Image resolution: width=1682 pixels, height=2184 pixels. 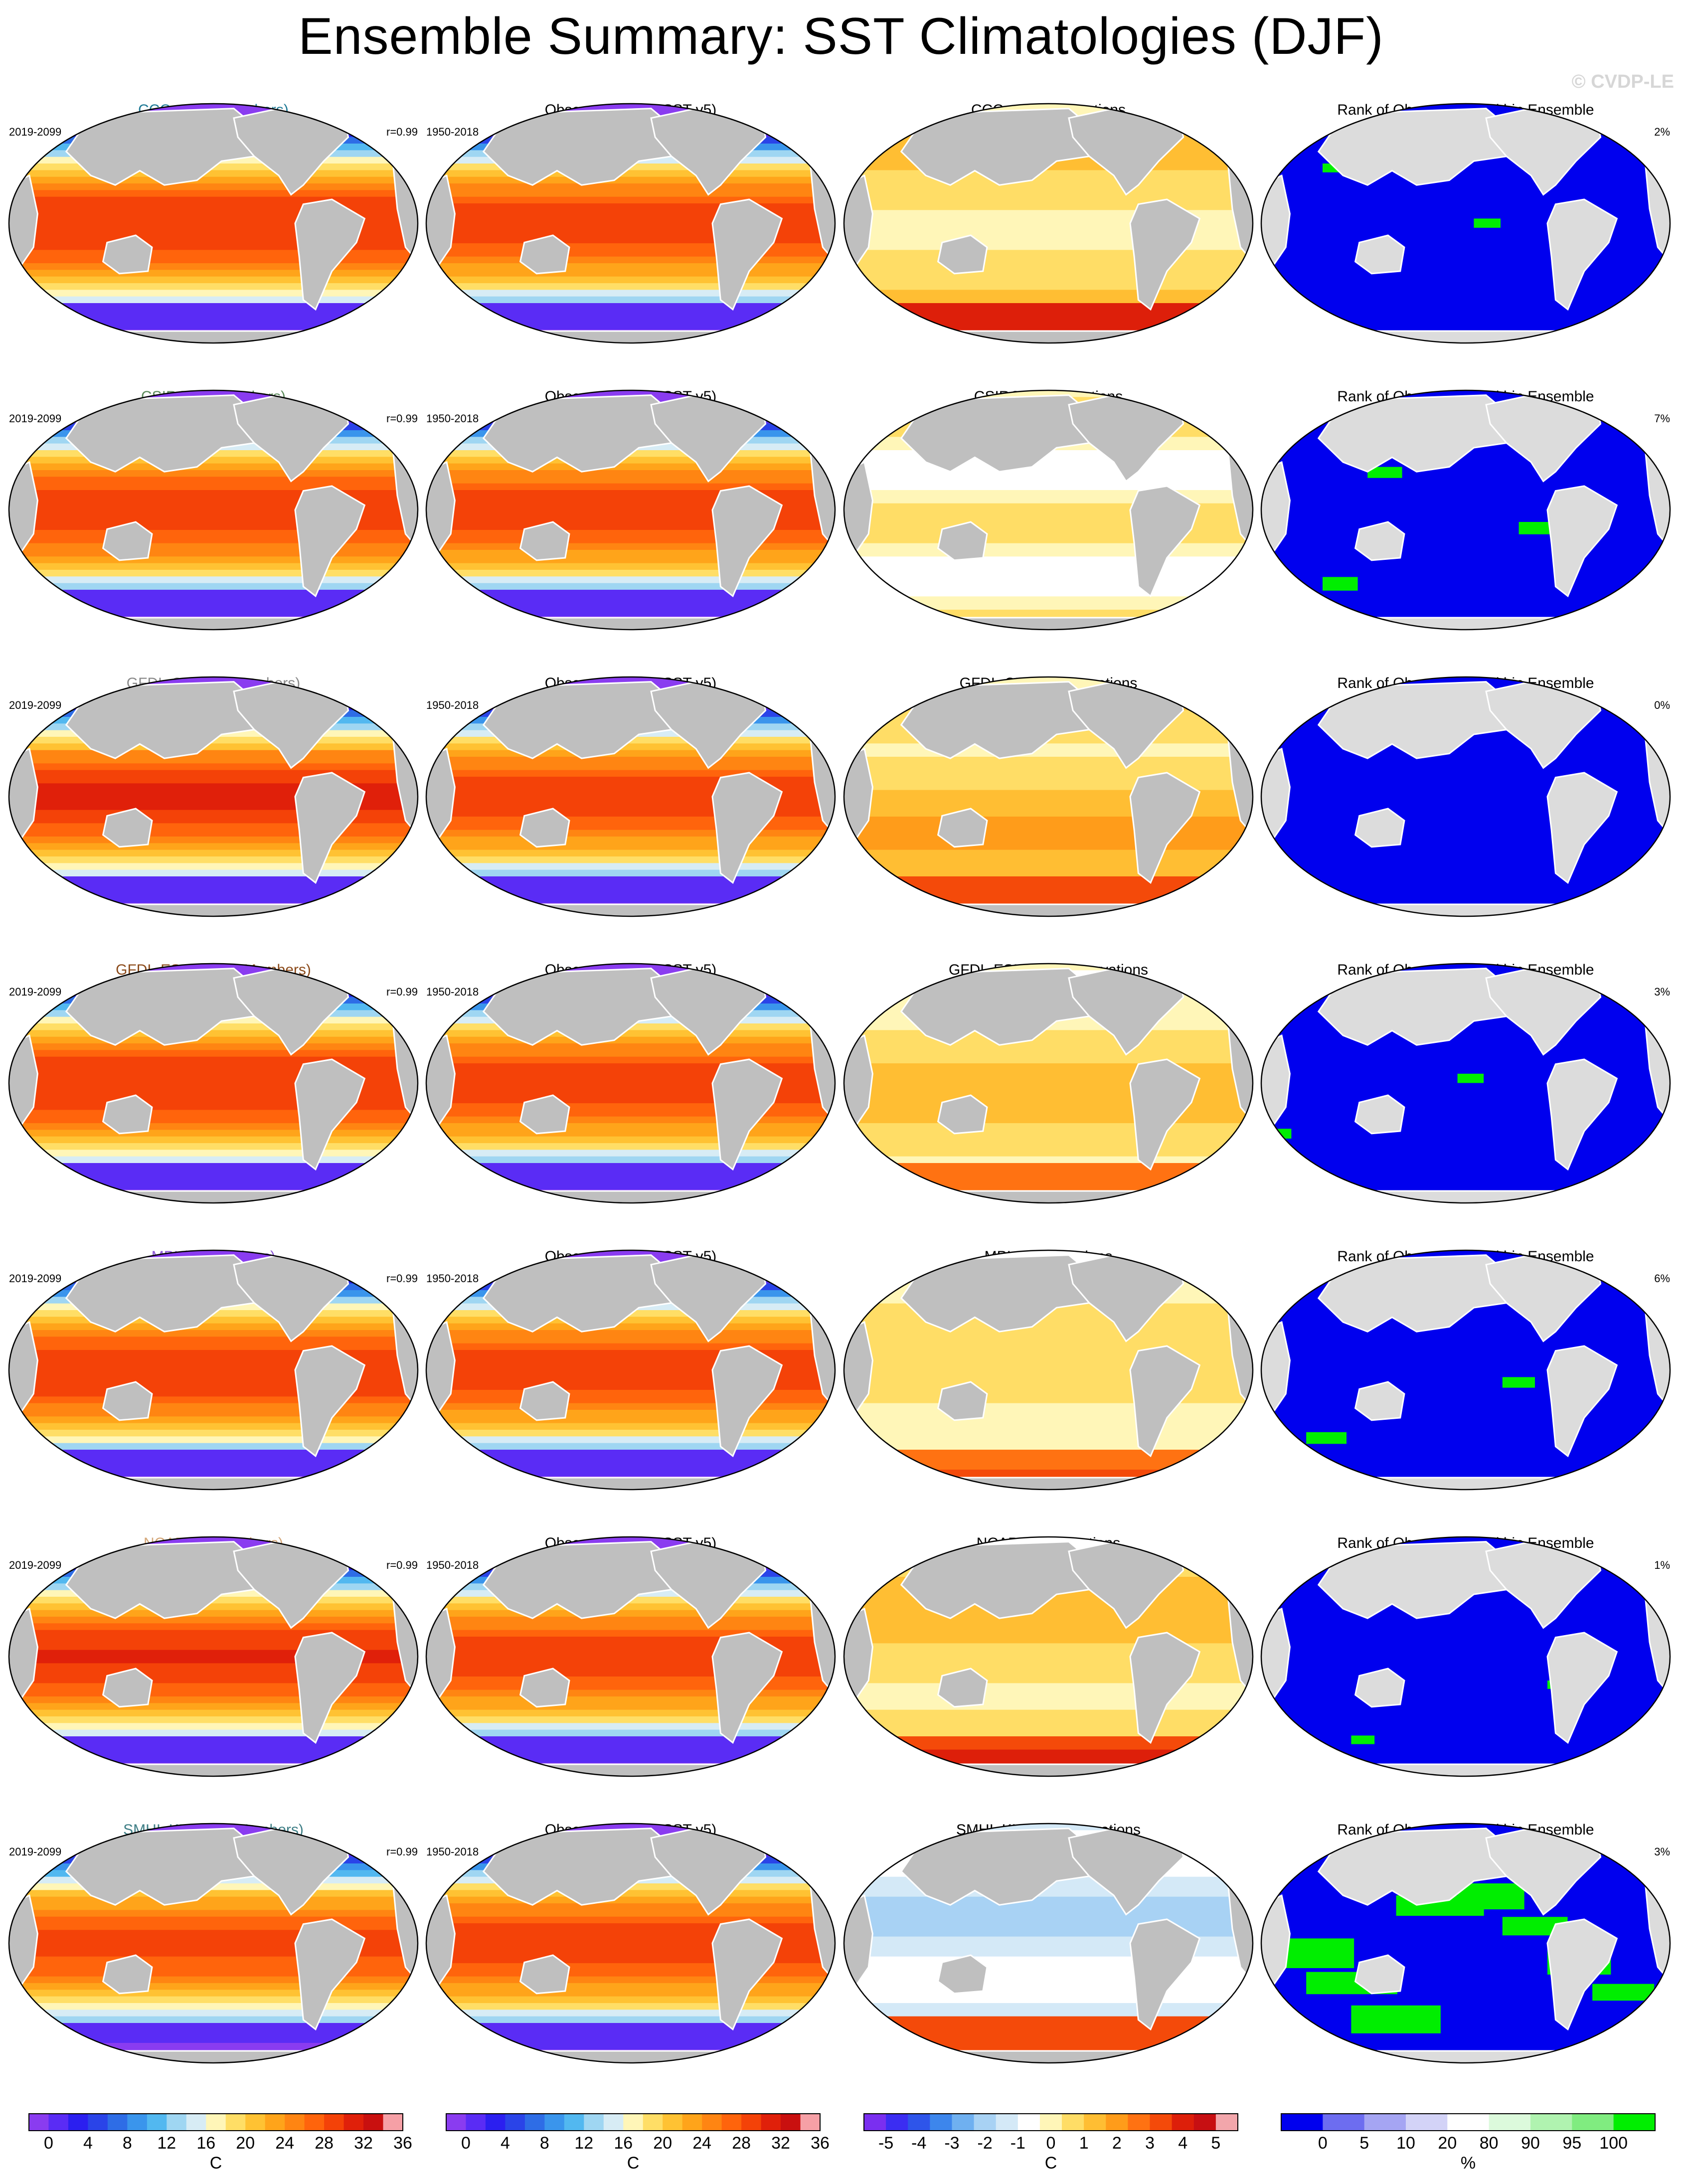 I want to click on period-label: 2019-2099, so click(x=35, y=418).